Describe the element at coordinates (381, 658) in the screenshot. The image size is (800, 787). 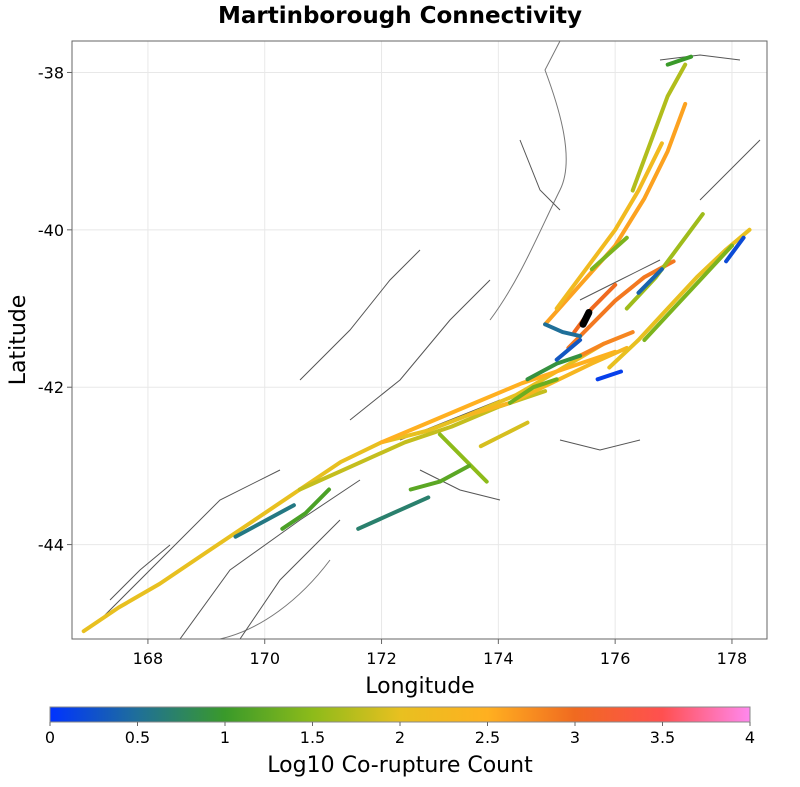
I see `x-tick-label: 172` at that location.